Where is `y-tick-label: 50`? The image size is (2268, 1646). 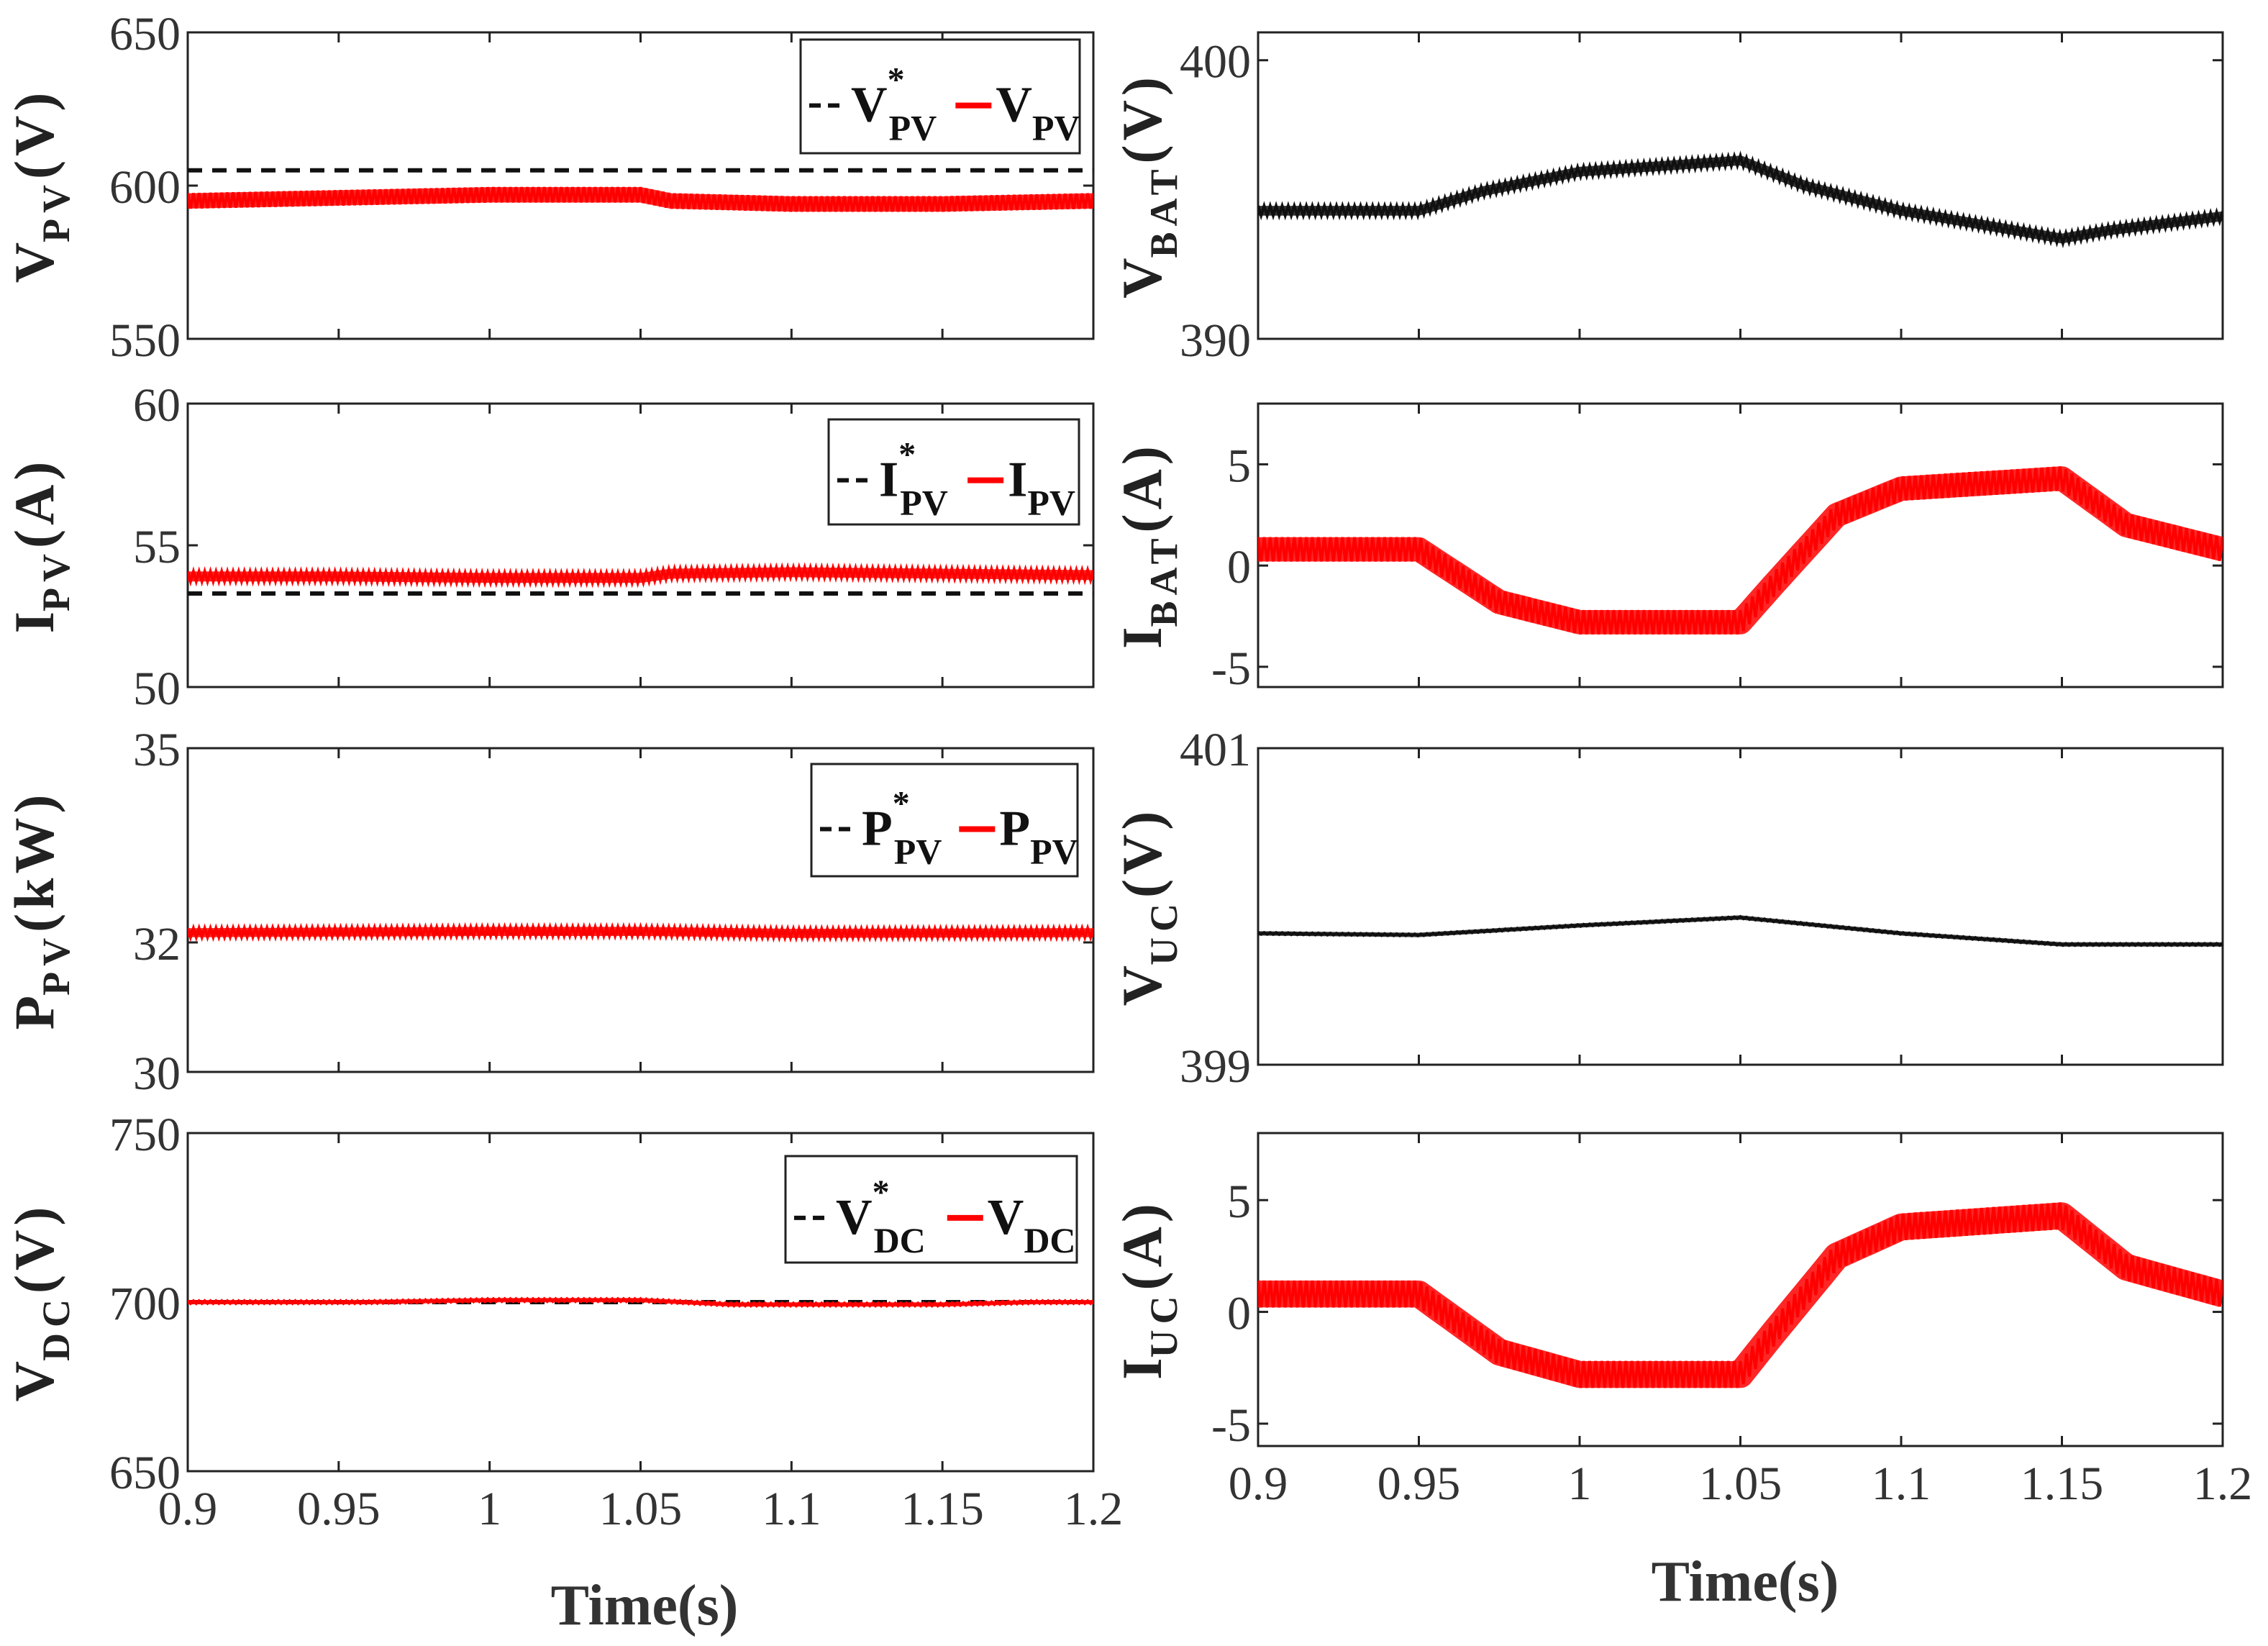
y-tick-label: 50 is located at coordinates (157, 689).